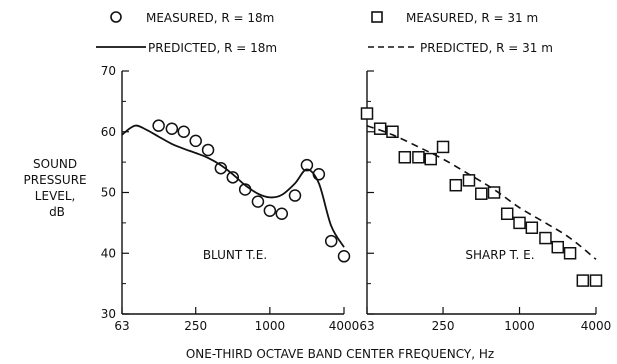 The width and height of the screenshot is (617, 364). Describe the element at coordinates (55, 164) in the screenshot. I see `y-axis-label-line-1: SOUND` at that location.